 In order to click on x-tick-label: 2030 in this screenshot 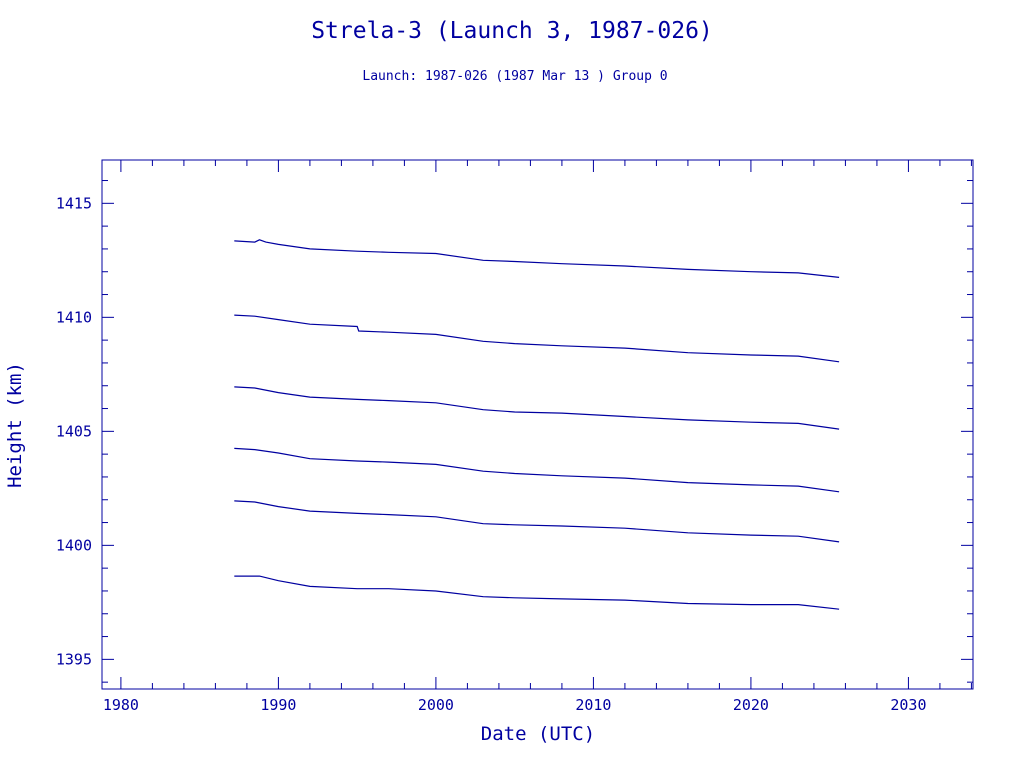, I will do `click(908, 705)`.